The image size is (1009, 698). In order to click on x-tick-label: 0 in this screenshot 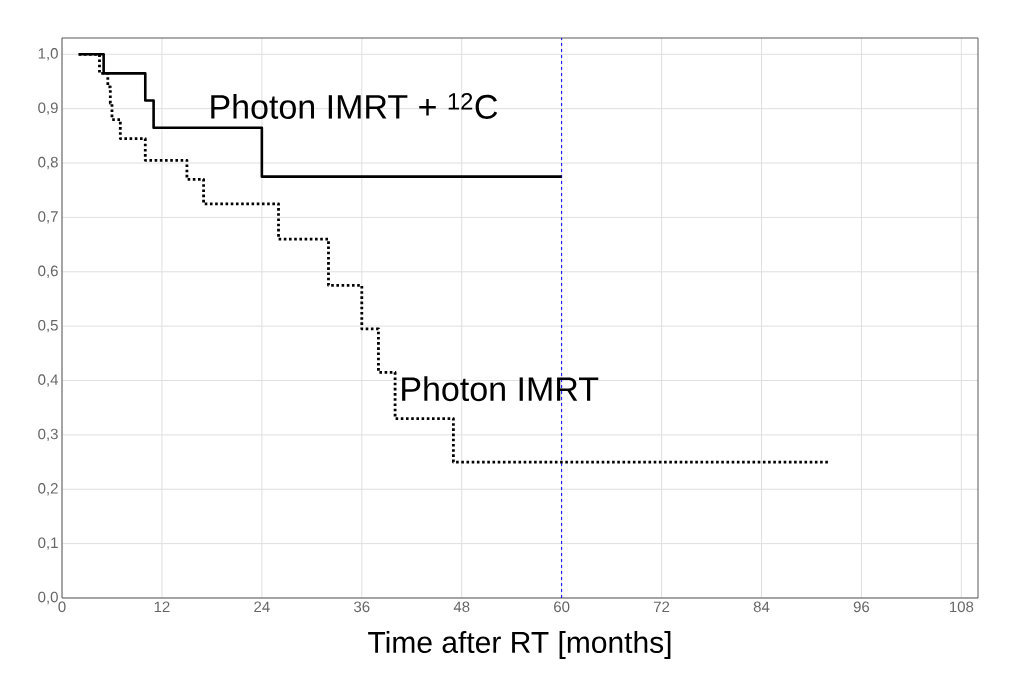, I will do `click(62, 607)`.